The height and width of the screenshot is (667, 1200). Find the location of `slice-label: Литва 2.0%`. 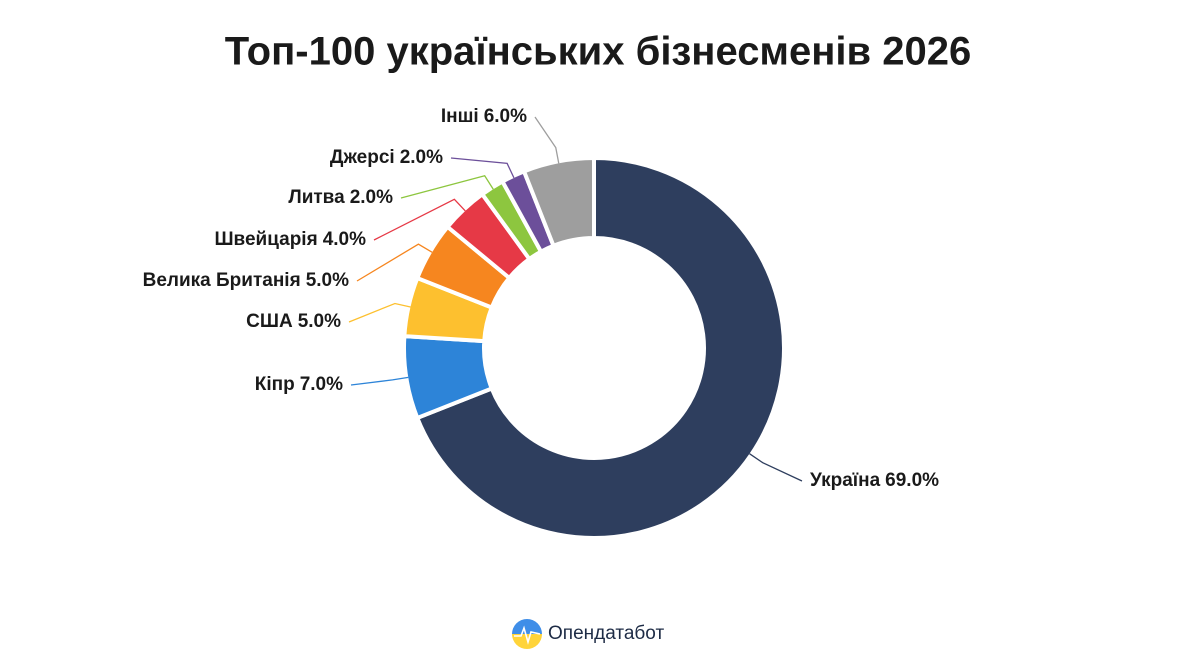

slice-label: Литва 2.0% is located at coordinates (340, 197).